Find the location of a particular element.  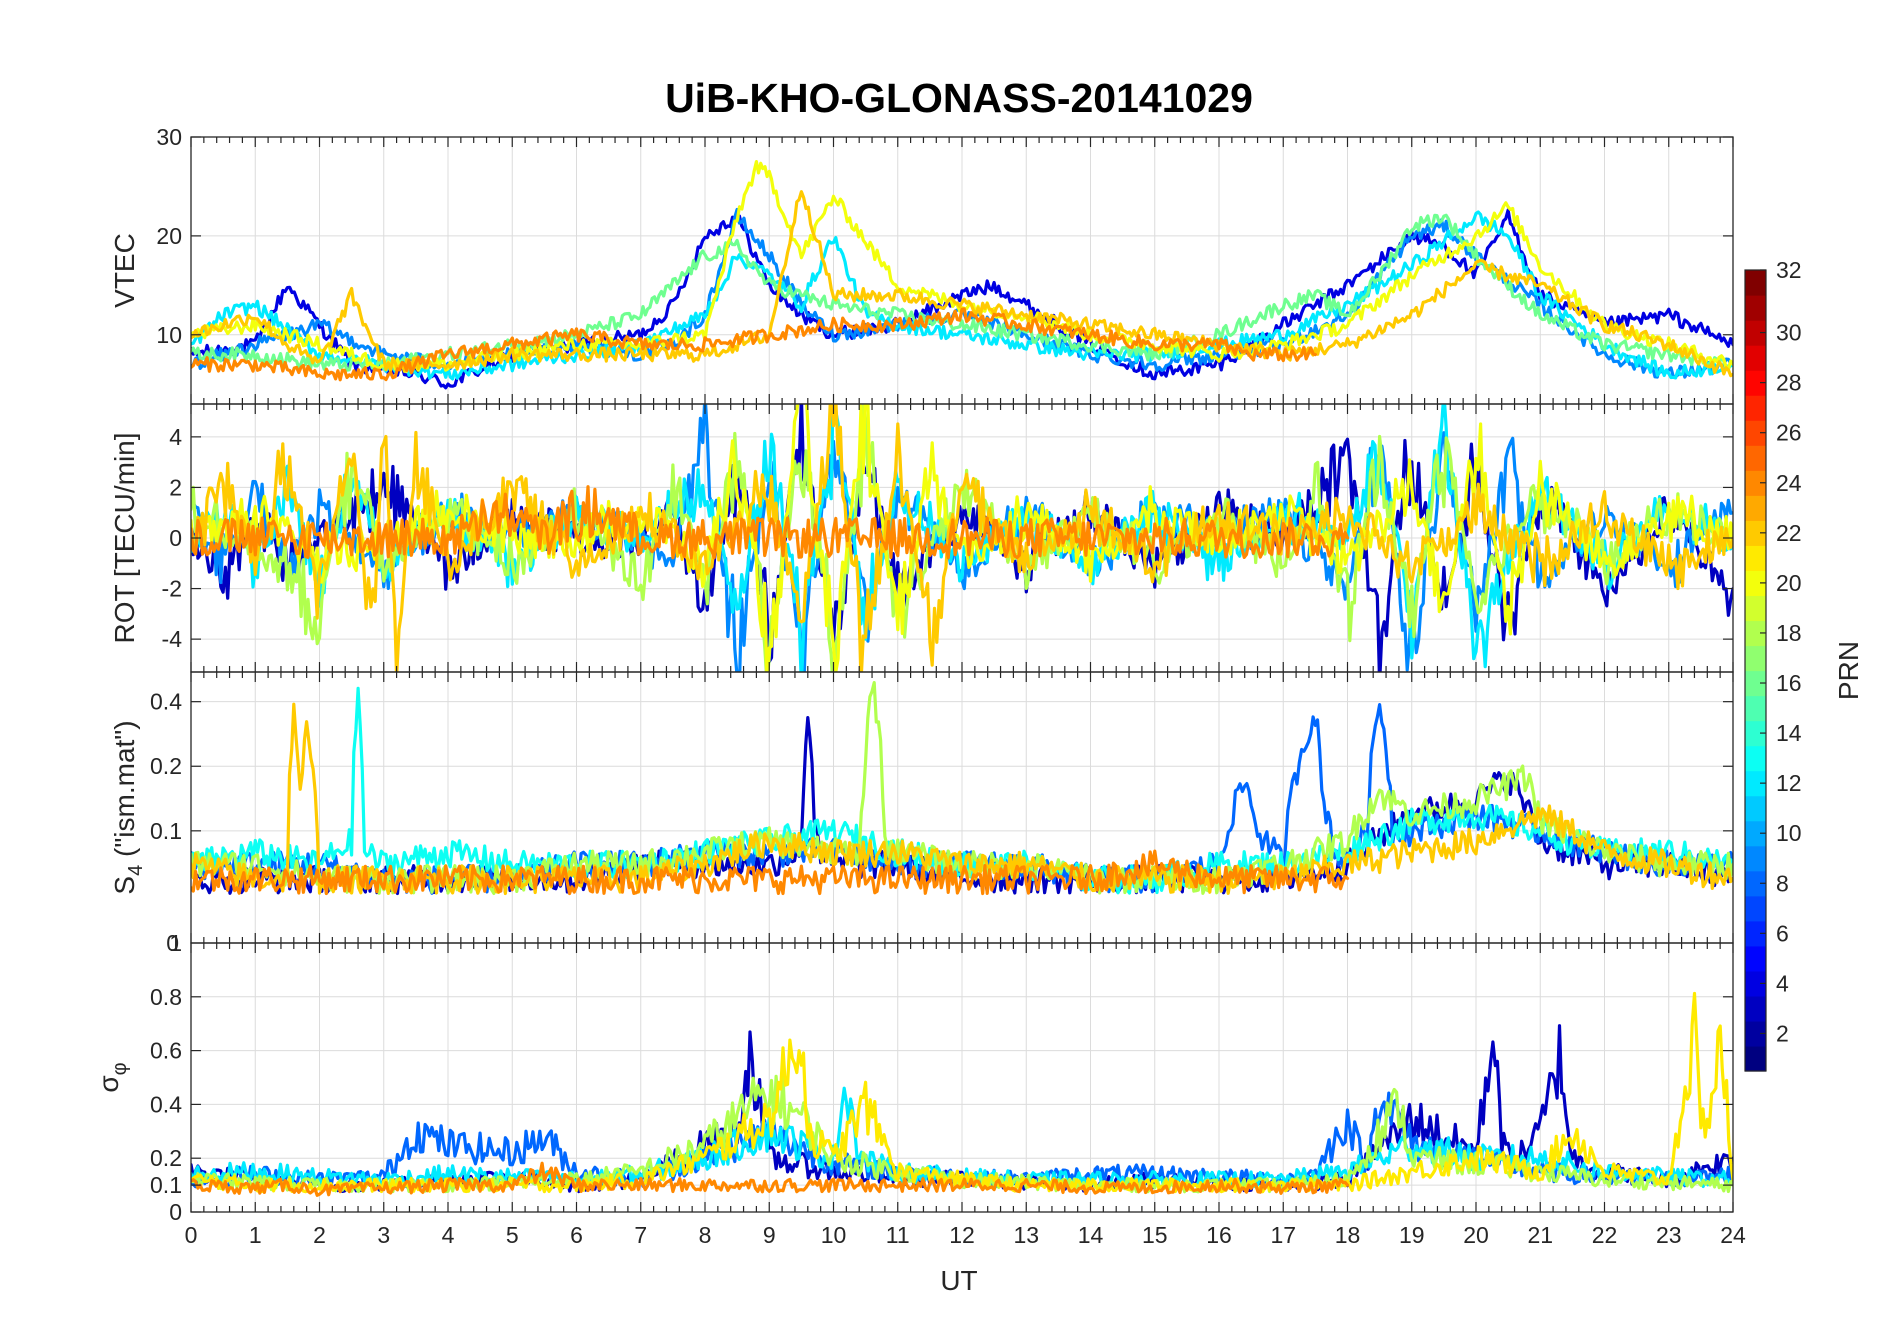

rot-y-axis-label: ROT [TECU/min] is located at coordinates (124, 537).